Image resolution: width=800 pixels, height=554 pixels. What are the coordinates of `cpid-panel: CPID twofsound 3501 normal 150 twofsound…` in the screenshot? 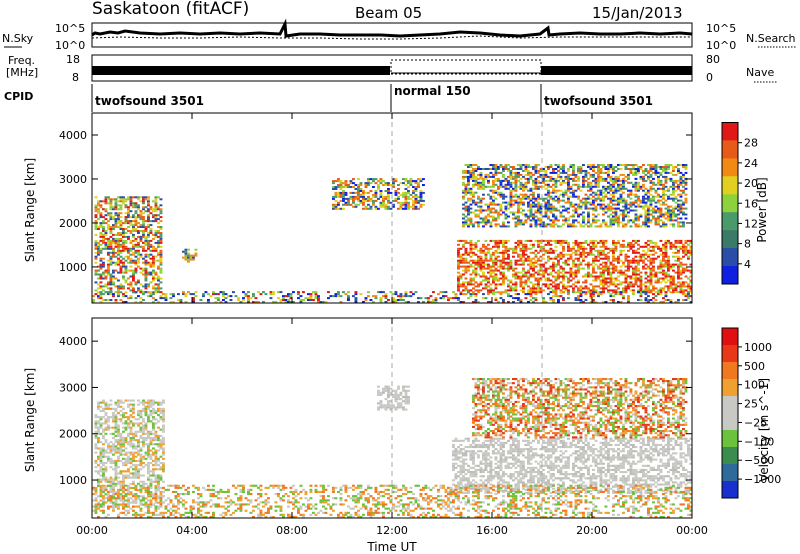 It's located at (328, 98).